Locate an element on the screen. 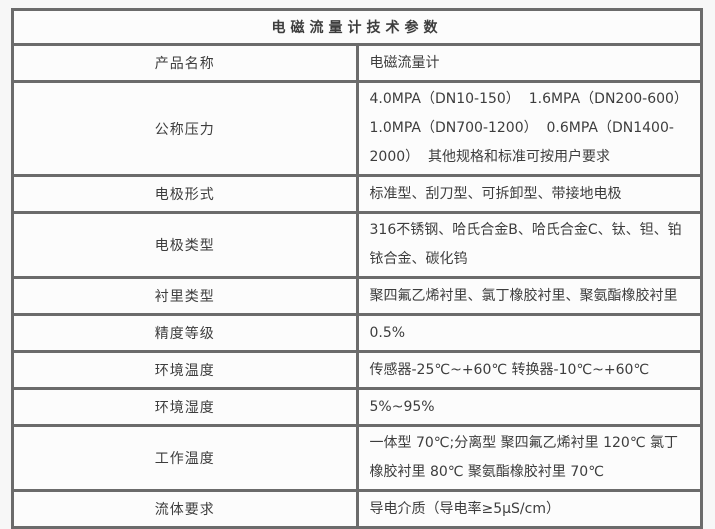 The height and width of the screenshot is (529, 715). param-label: 流体要求 is located at coordinates (185, 509).